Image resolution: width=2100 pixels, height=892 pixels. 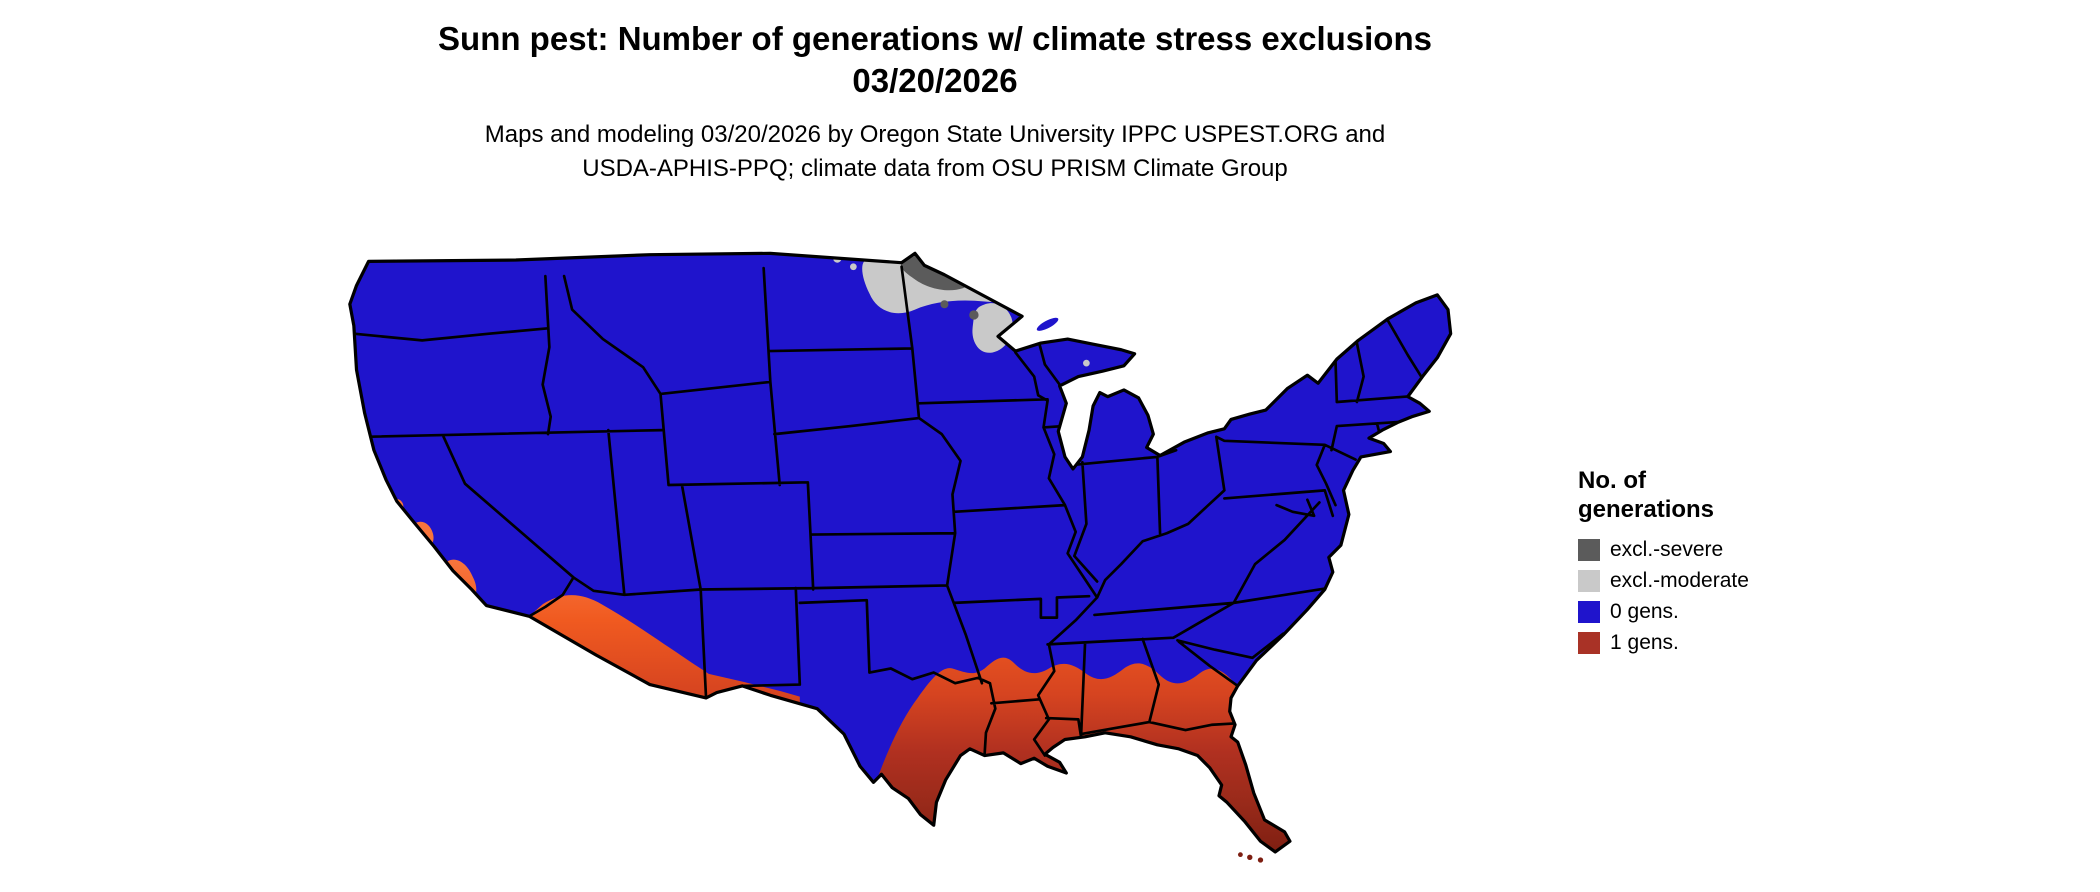 What do you see at coordinates (1679, 580) in the screenshot?
I see `legend-label-excl-moderate: excl.-moderate` at bounding box center [1679, 580].